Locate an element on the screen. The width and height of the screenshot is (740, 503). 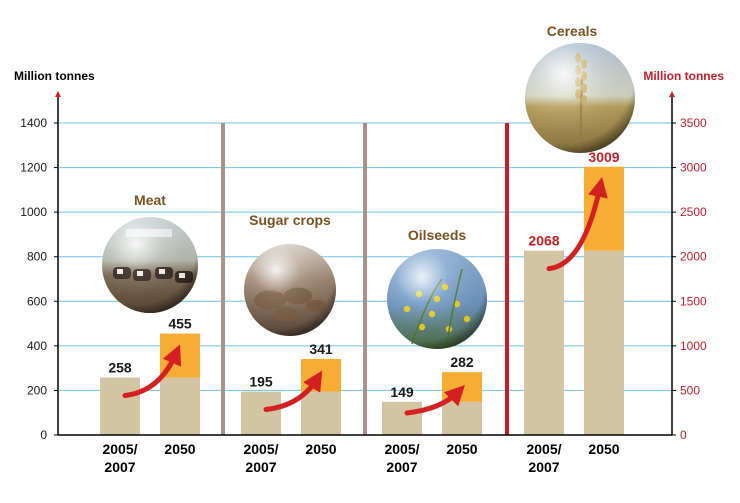
bar-3-baseline is located at coordinates (544, 342).